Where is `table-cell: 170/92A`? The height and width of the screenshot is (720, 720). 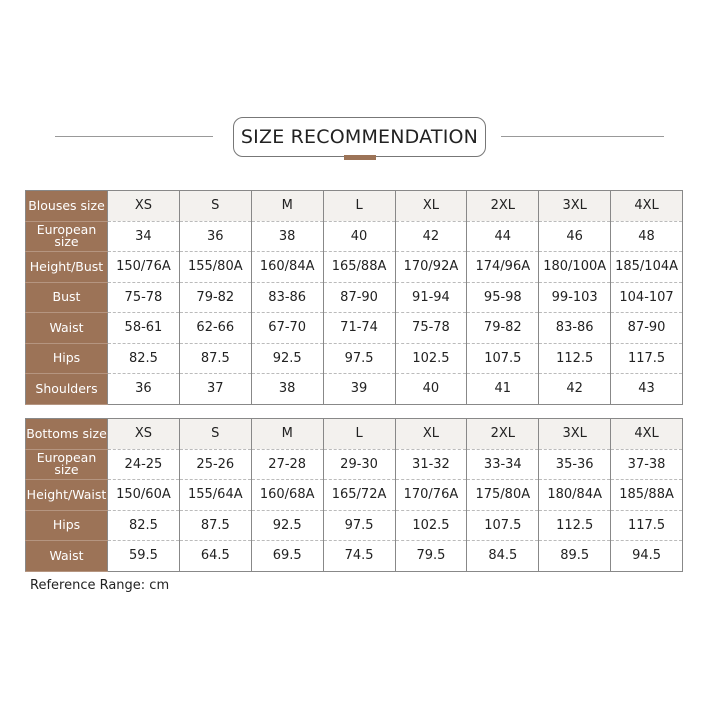
table-cell: 170/92A is located at coordinates (430, 267).